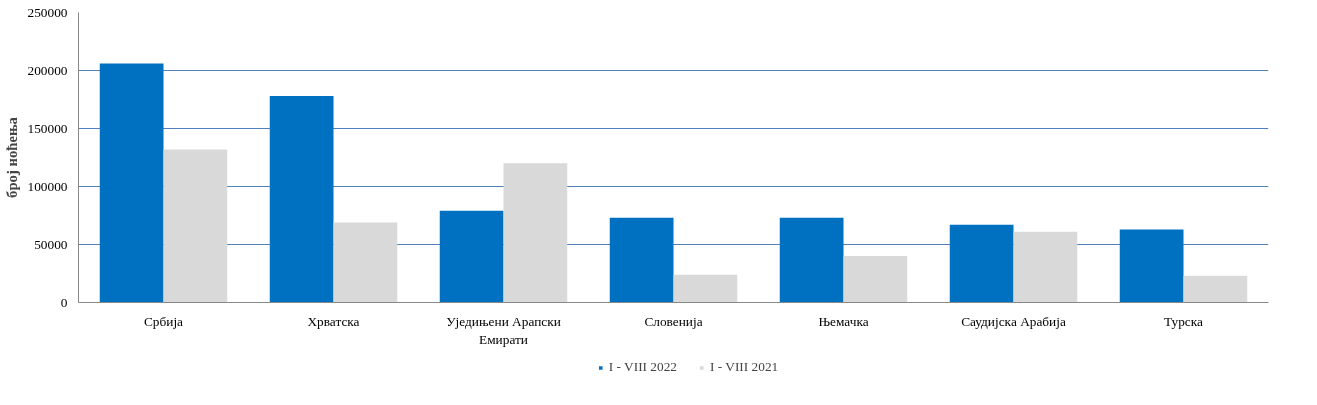 The width and height of the screenshot is (1317, 405). What do you see at coordinates (47, 128) in the screenshot?
I see `y-tick-label: 150000` at bounding box center [47, 128].